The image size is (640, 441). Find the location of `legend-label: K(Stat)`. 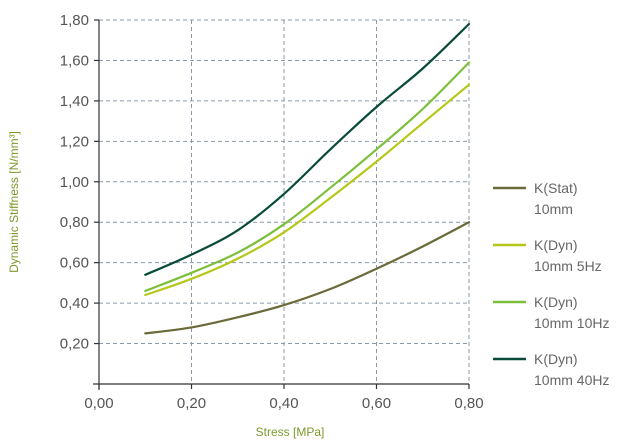

legend-label: K(Stat) is located at coordinates (556, 188).